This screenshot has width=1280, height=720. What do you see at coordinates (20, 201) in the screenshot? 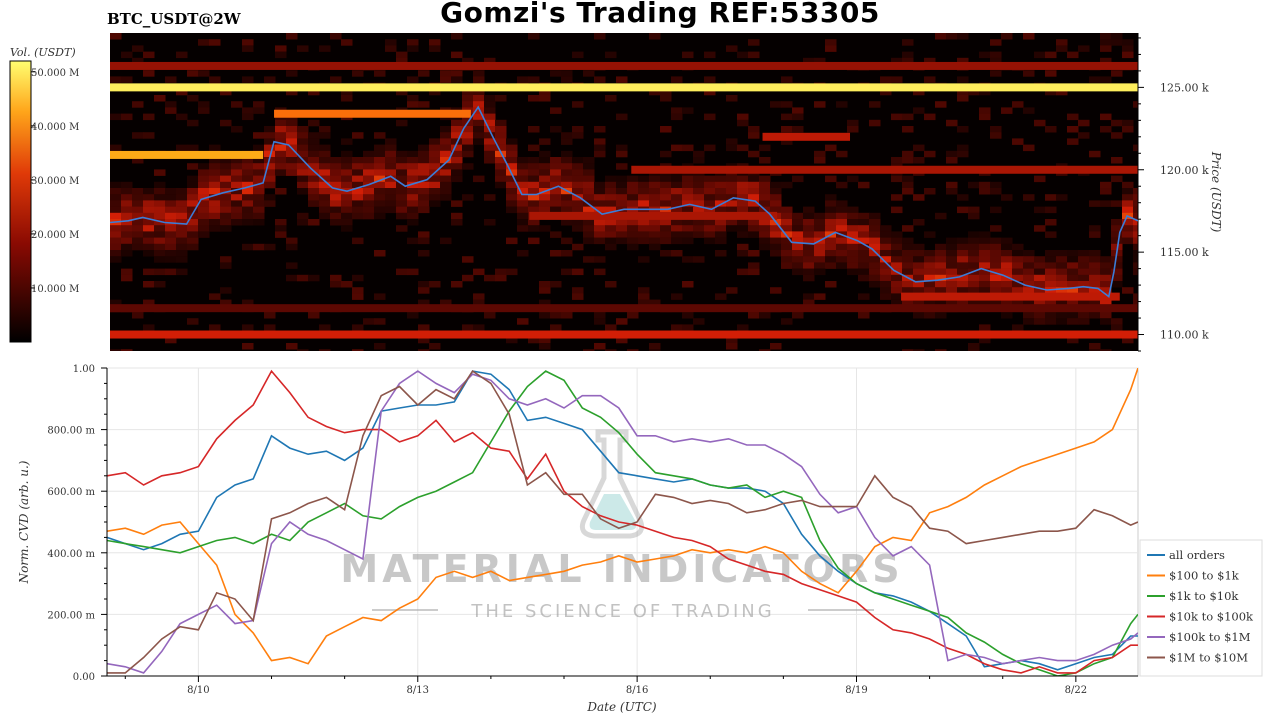
I see `colorbar` at bounding box center [20, 201].